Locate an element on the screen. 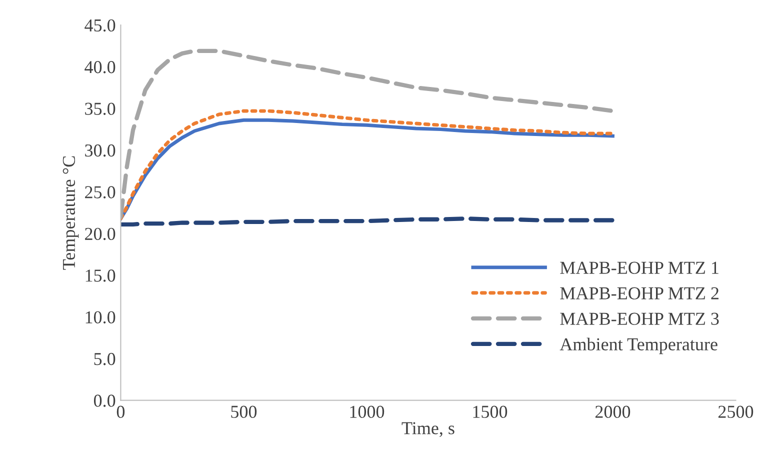 The image size is (764, 456). x-tick-label: 0 is located at coordinates (120, 412).